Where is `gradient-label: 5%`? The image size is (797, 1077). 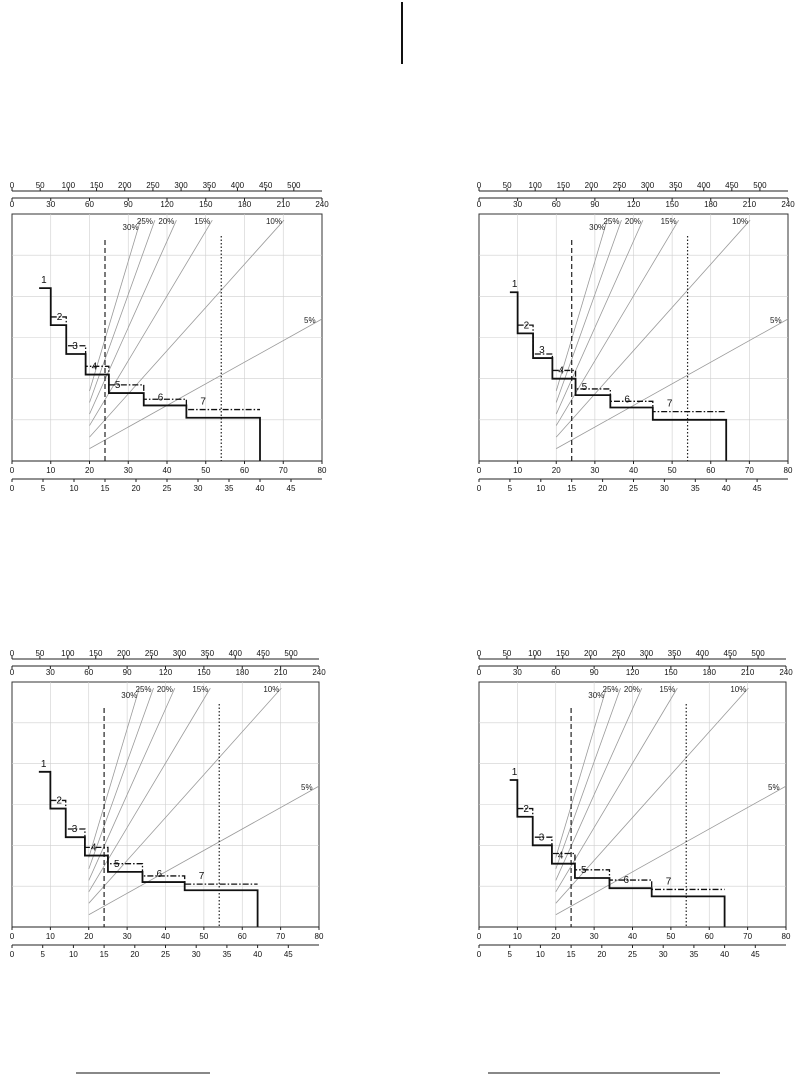
gradient-label: 5% is located at coordinates (776, 320).